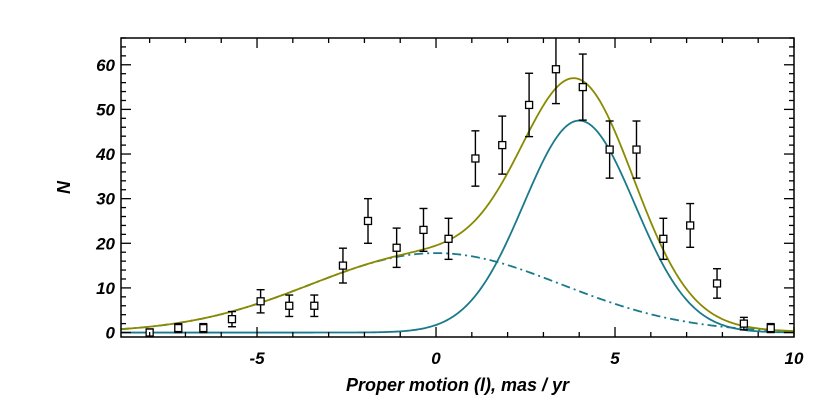 The height and width of the screenshot is (415, 830). Describe the element at coordinates (64, 187) in the screenshot. I see `y-axis-title: N` at that location.